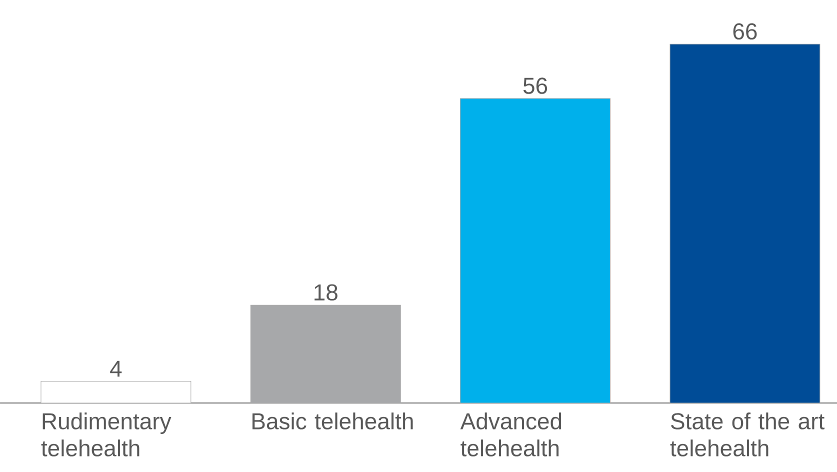 Image resolution: width=837 pixels, height=472 pixels. Describe the element at coordinates (116, 368) in the screenshot. I see `data-label: 4` at that location.